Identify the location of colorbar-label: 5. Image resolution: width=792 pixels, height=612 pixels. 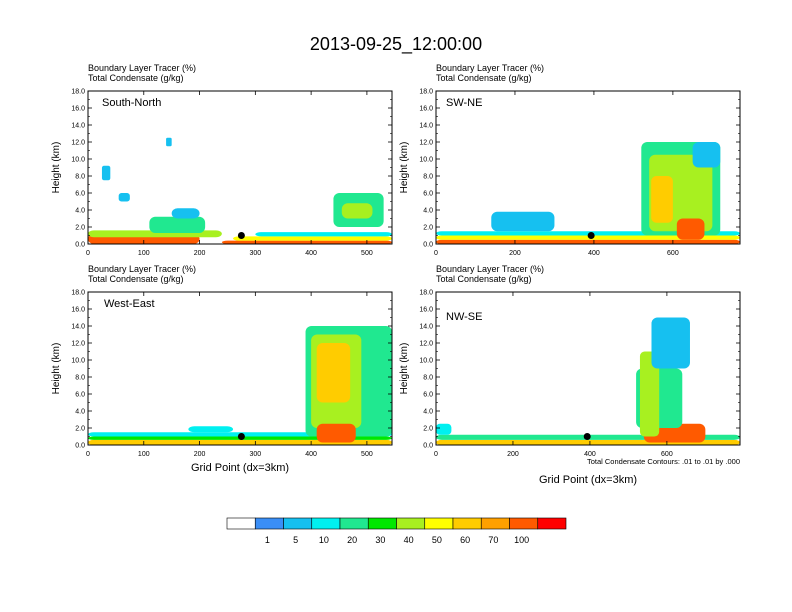
(295, 540).